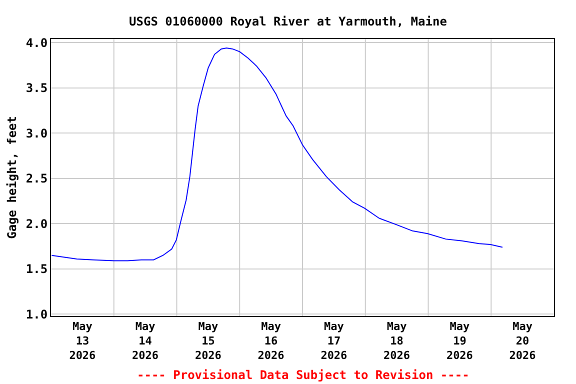 This screenshot has width=576, height=384. Describe the element at coordinates (82, 341) in the screenshot. I see `x-tick-label: May 13 2026` at that location.